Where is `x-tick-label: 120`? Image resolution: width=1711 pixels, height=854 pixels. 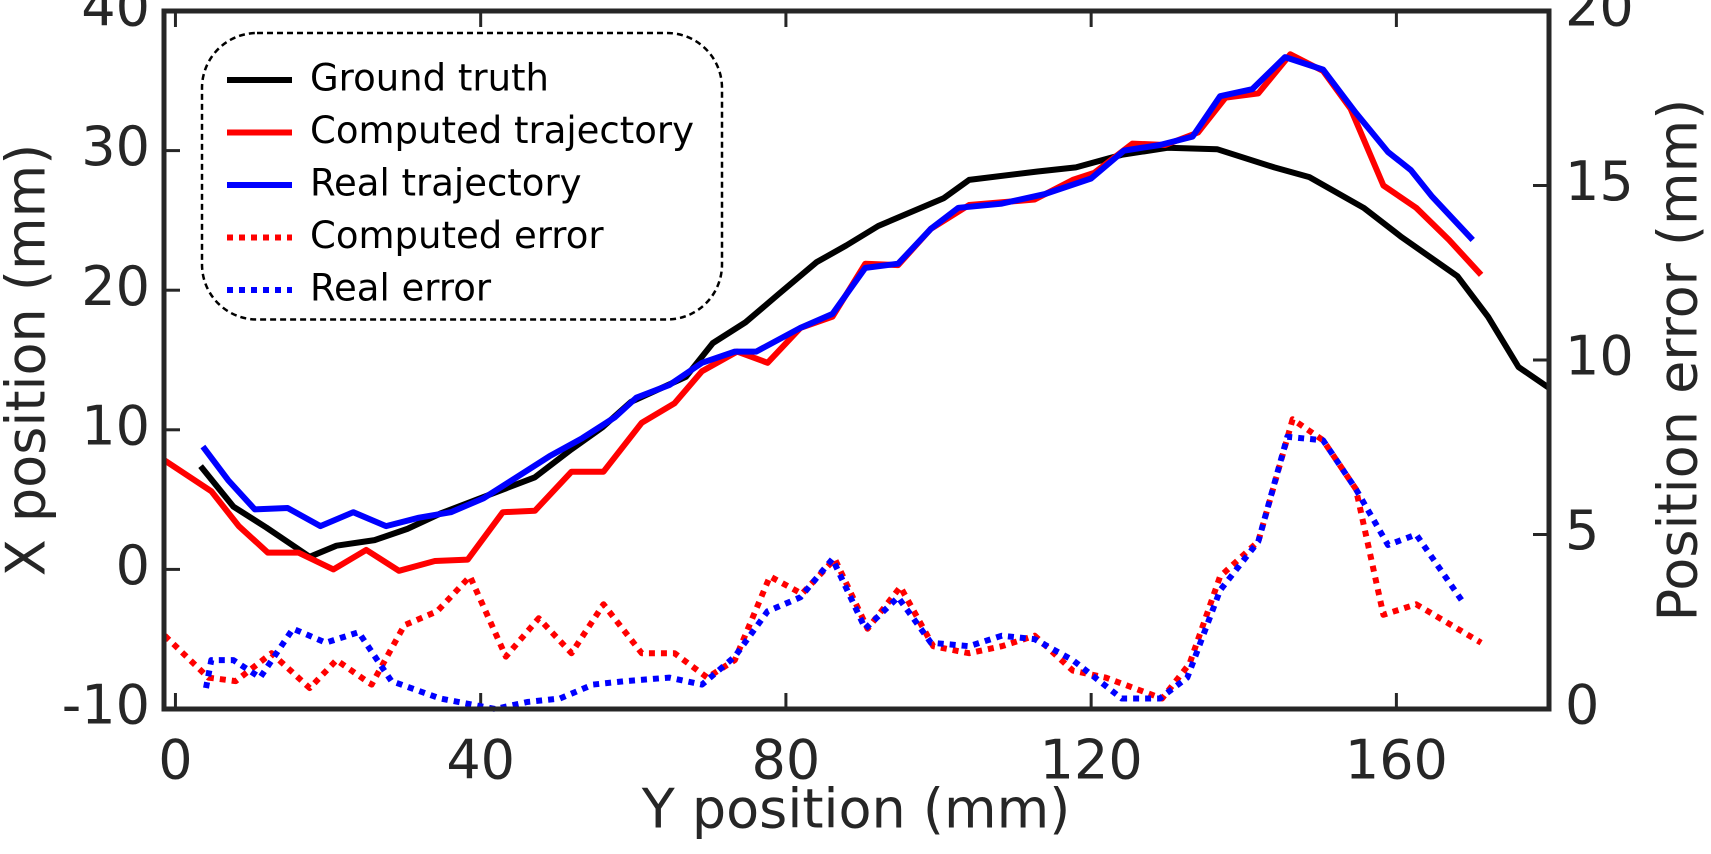
x-tick-label: 120 is located at coordinates (1091, 760).